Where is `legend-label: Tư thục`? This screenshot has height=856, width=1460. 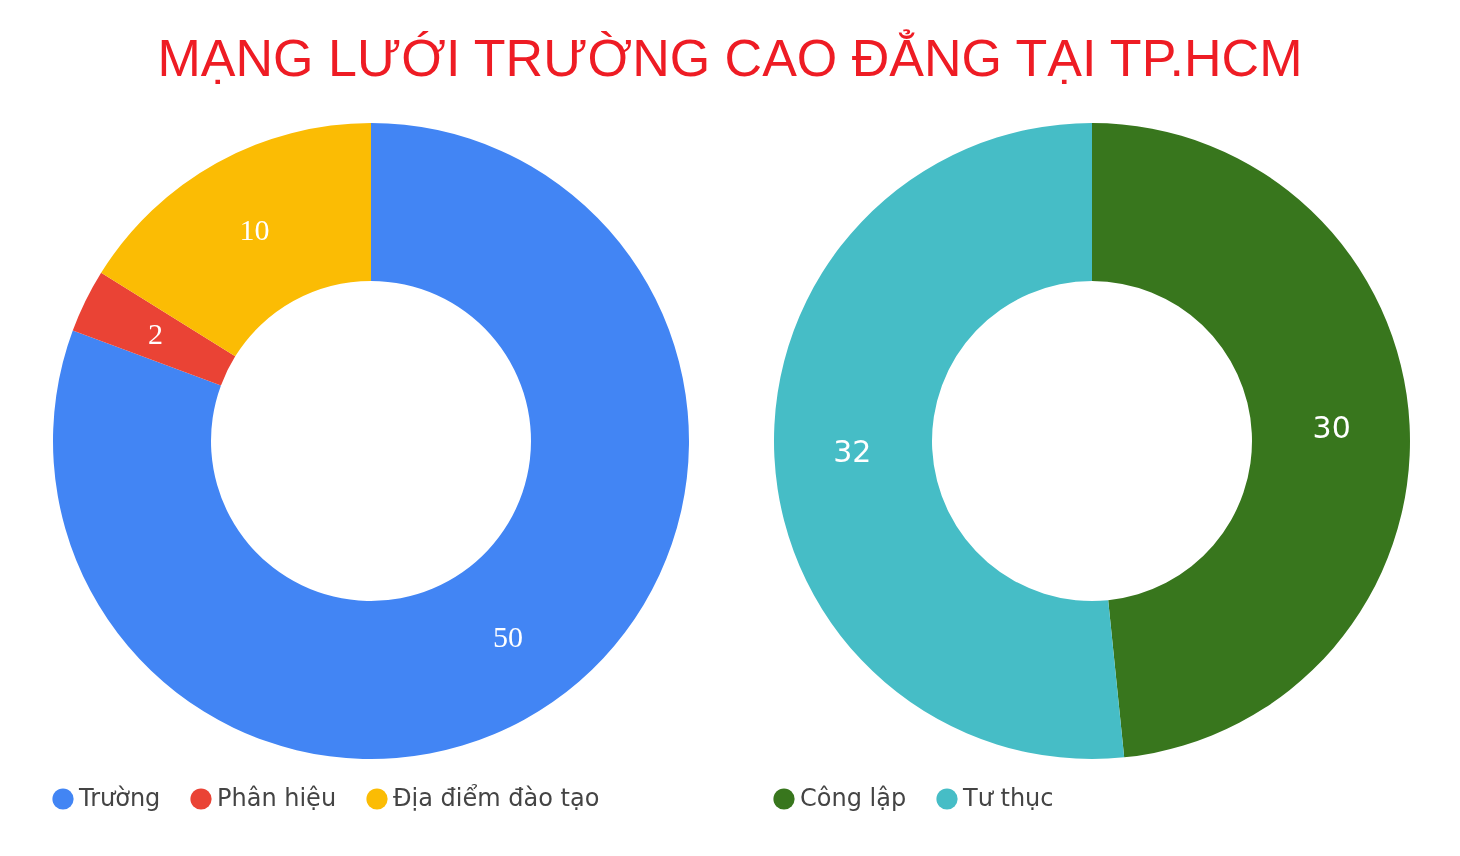
legend-label: Tư thục is located at coordinates (1008, 798).